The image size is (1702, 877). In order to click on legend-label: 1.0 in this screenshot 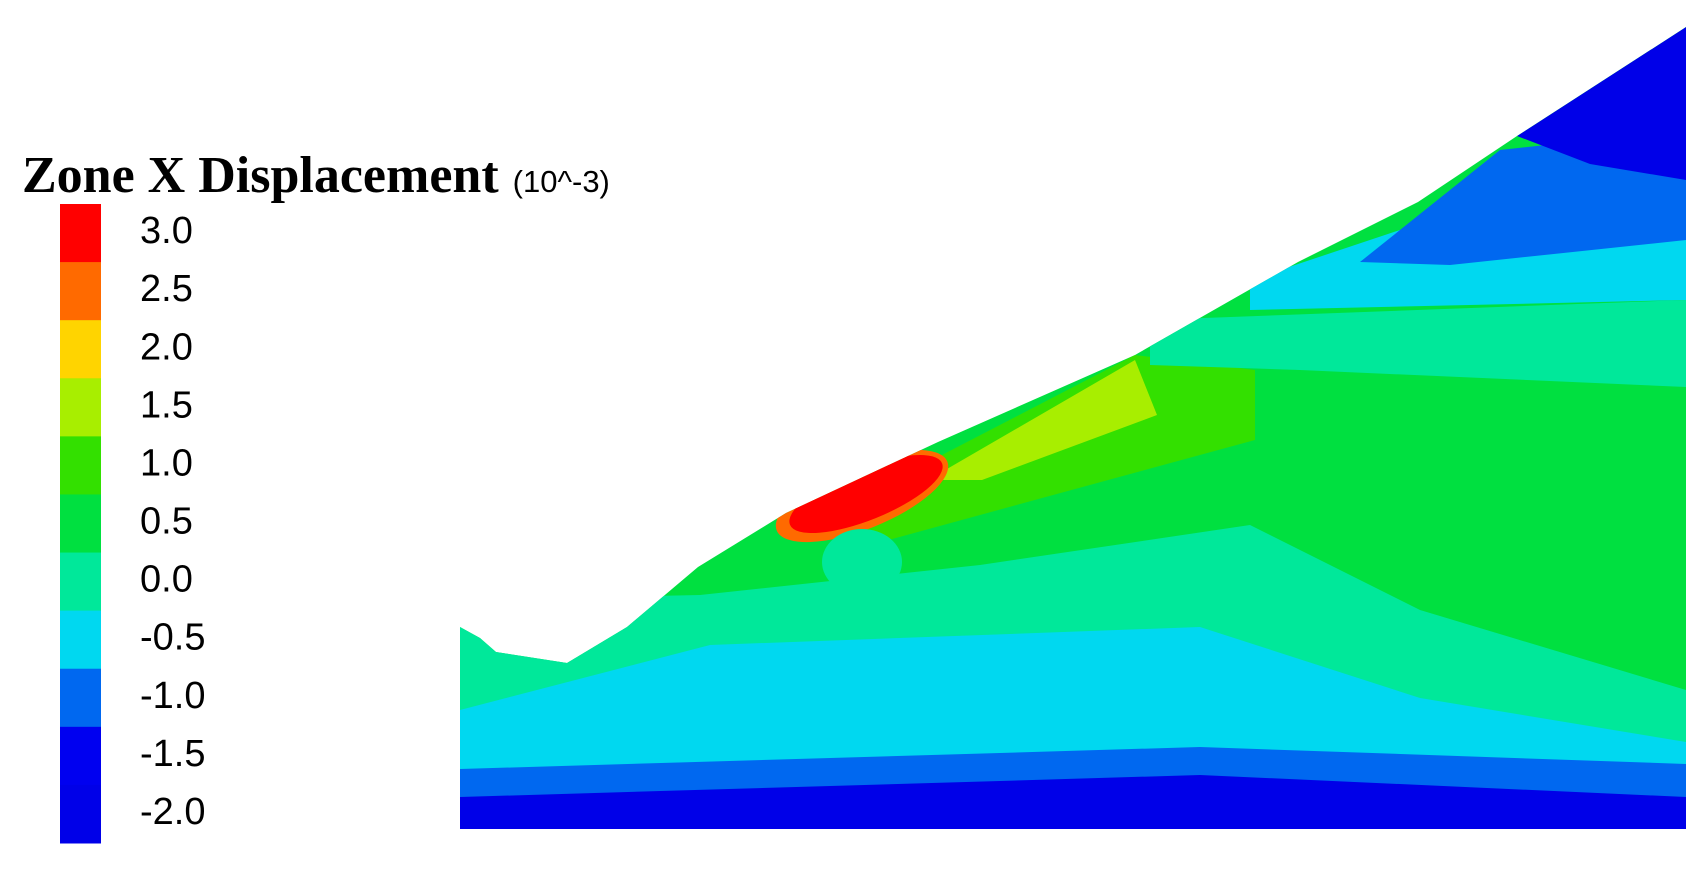, I will do `click(166, 463)`.